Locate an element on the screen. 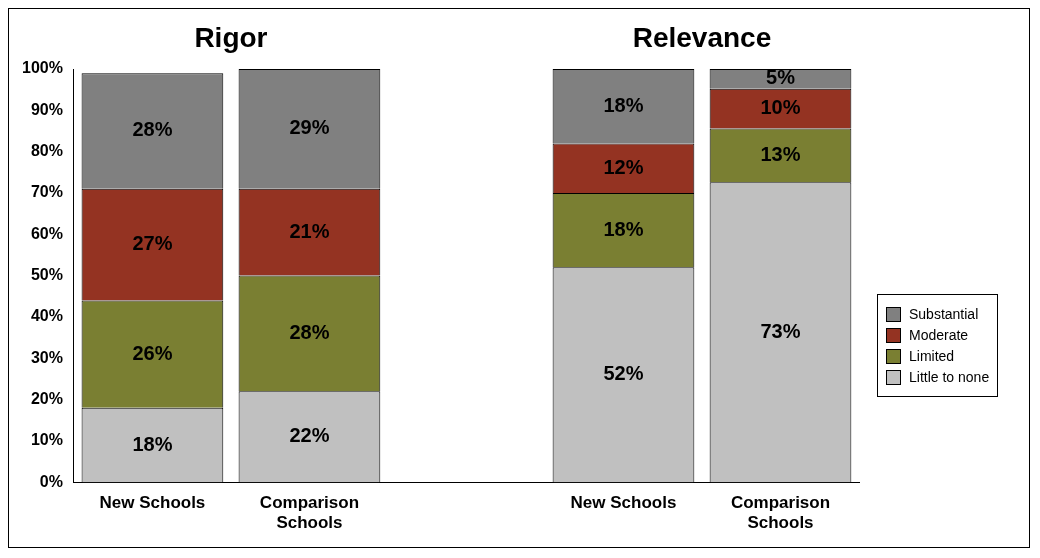  y-tick-label: 10% is located at coordinates (46, 440).